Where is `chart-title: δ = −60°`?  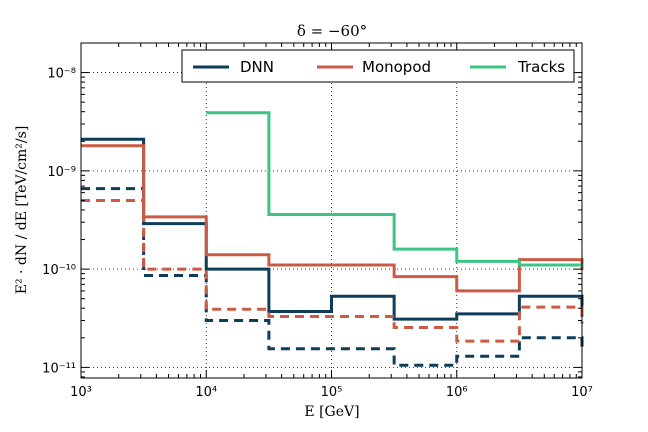 chart-title: δ = −60° is located at coordinates (332, 31).